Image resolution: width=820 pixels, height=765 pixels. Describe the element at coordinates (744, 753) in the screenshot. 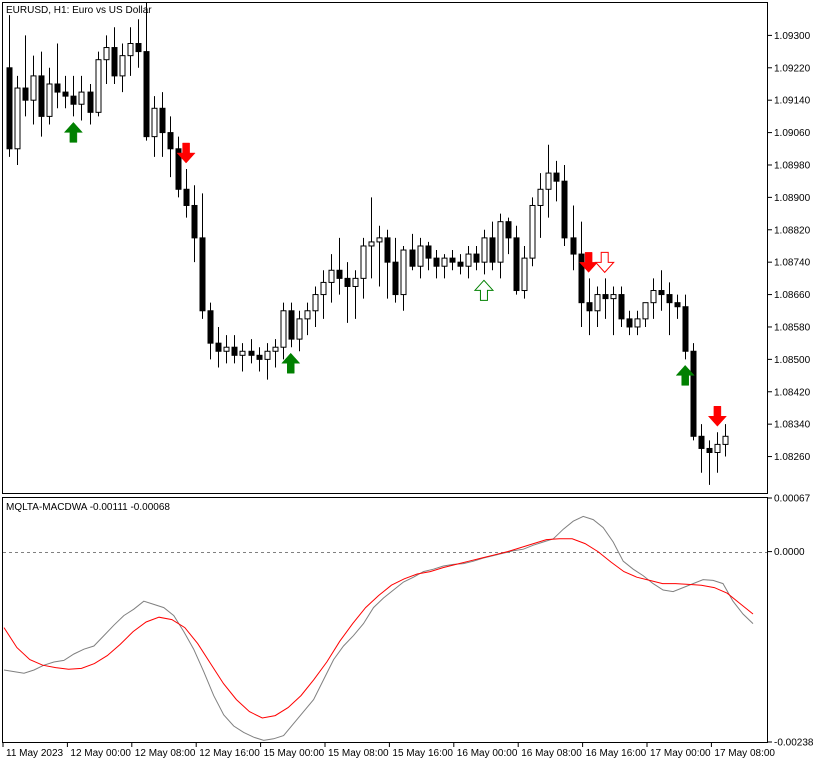

I see `time-tick-label: 17 May 08:00` at that location.